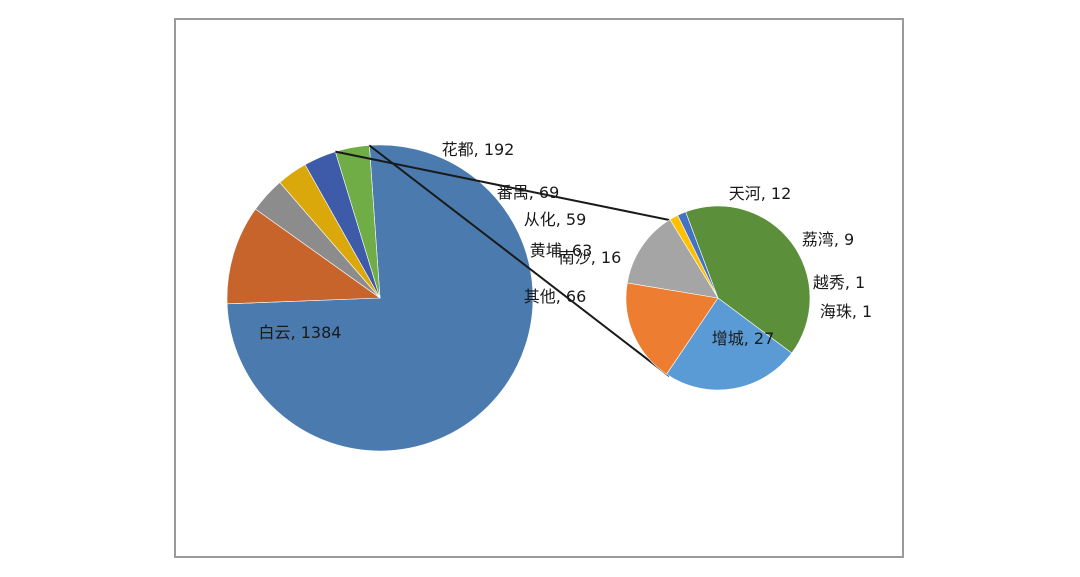 The height and width of the screenshot is (577, 1080). I want to click on primary-label-name-0: 白云, so click(275, 332).